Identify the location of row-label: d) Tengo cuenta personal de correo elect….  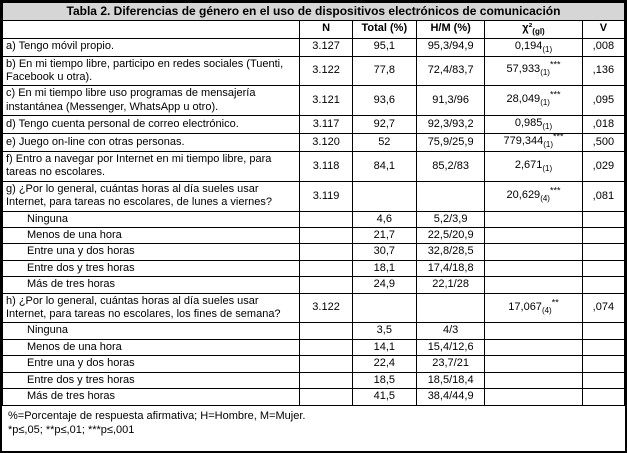
(151, 125).